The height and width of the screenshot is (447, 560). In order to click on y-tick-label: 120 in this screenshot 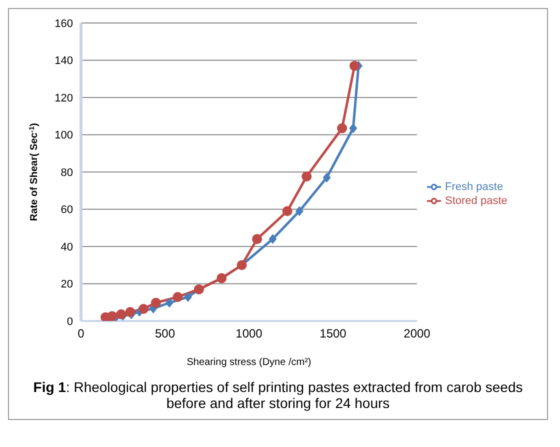, I will do `click(63, 98)`.